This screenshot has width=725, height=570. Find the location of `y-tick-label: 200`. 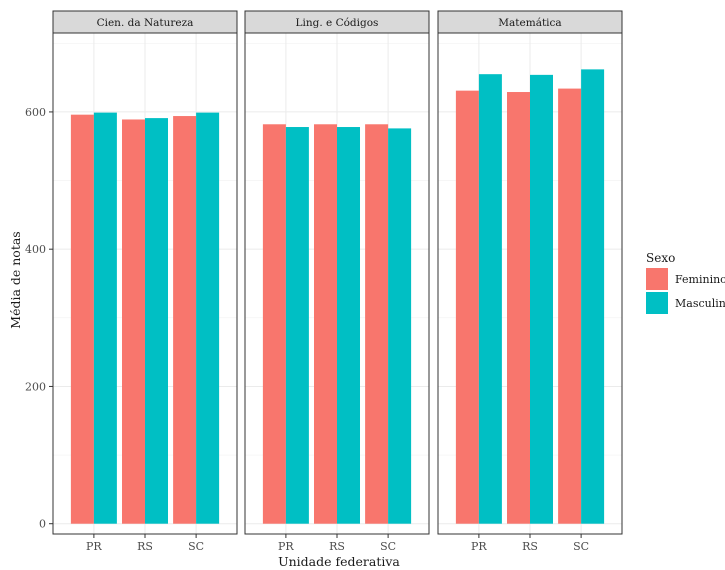

y-tick-label: 200 is located at coordinates (35, 386).